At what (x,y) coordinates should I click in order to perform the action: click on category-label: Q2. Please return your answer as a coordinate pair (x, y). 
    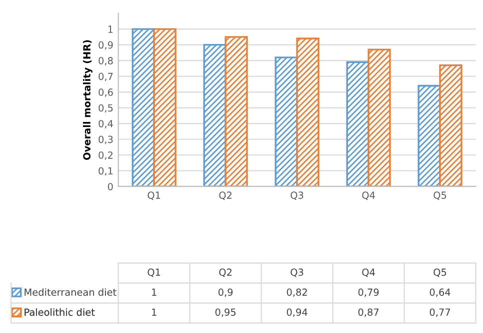
    Looking at the image, I should click on (225, 272).